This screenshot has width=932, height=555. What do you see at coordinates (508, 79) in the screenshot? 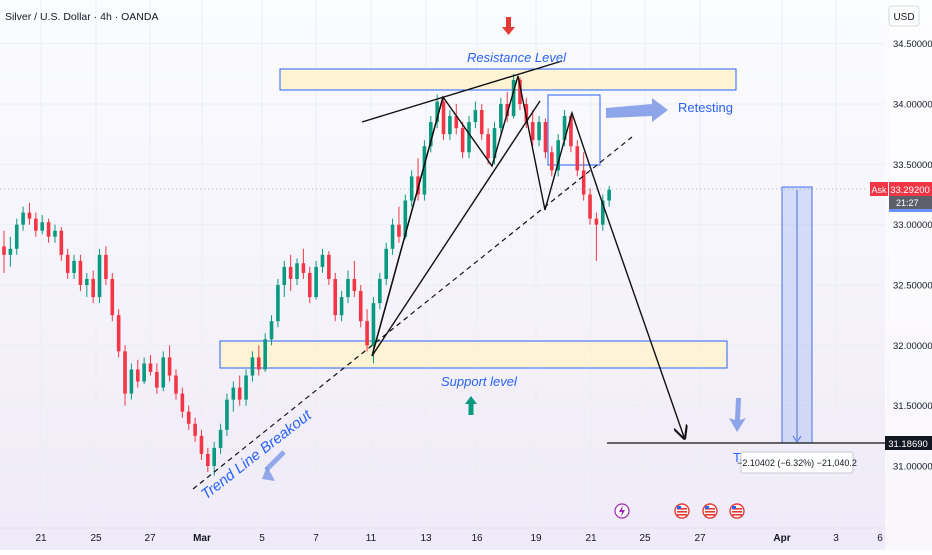
I see `resistance-zone` at bounding box center [508, 79].